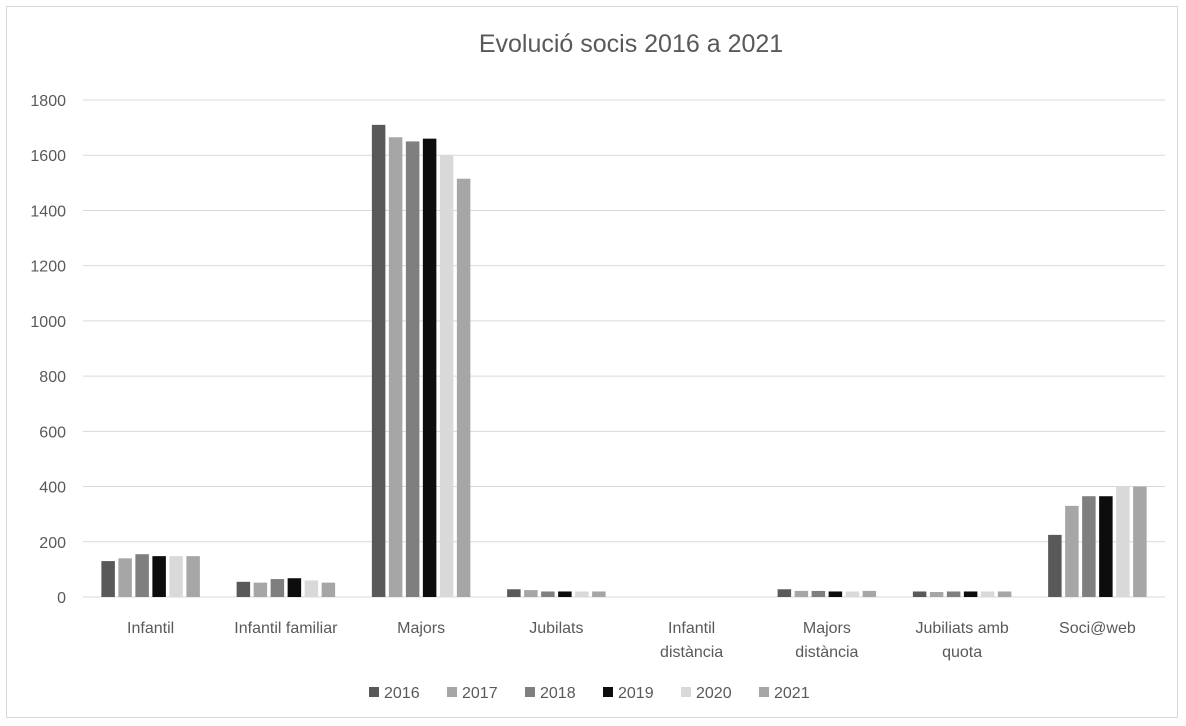 This screenshot has width=1186, height=726. Describe the element at coordinates (558, 693) in the screenshot. I see `legend-label: 2018` at that location.